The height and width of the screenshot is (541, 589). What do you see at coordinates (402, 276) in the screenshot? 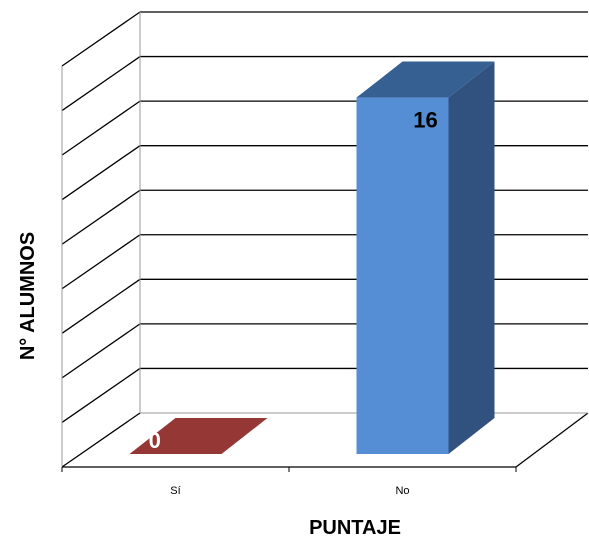
I see `bar-front` at bounding box center [402, 276].